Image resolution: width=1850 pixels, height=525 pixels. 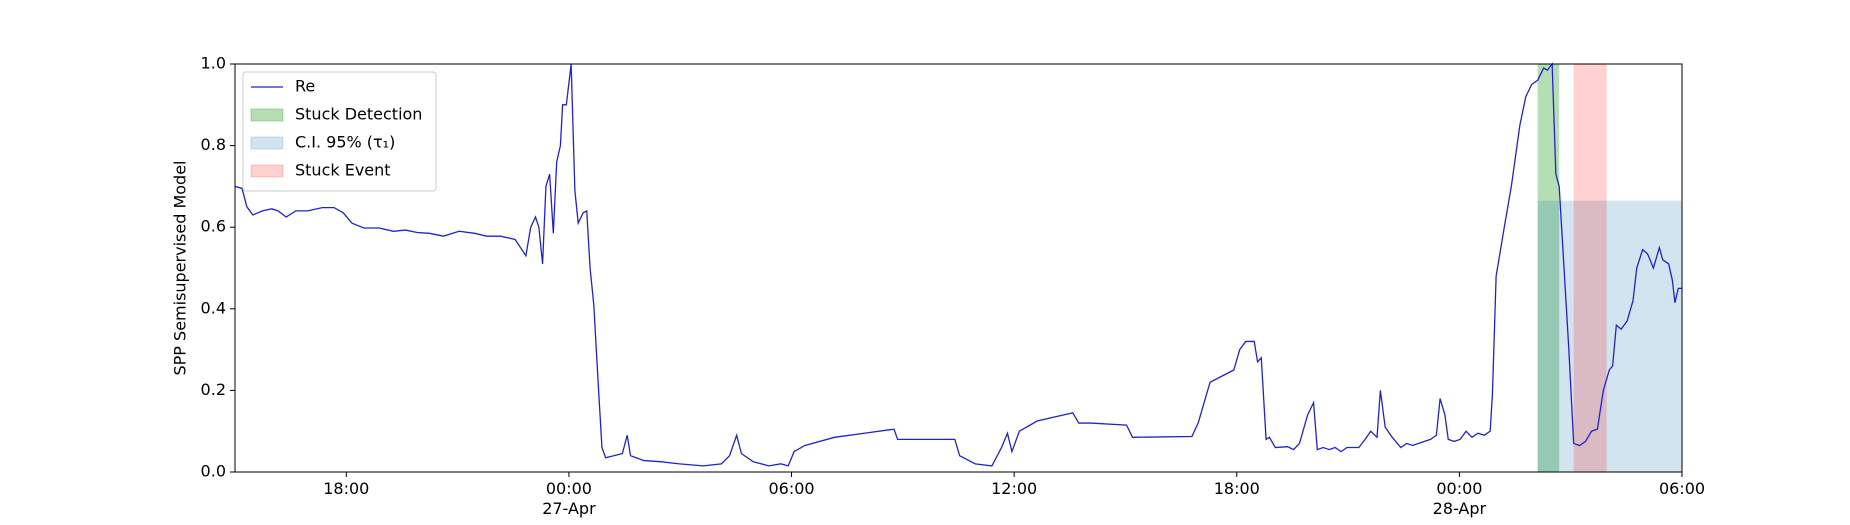 I want to click on y-tick-label: 0.8, so click(x=213, y=144).